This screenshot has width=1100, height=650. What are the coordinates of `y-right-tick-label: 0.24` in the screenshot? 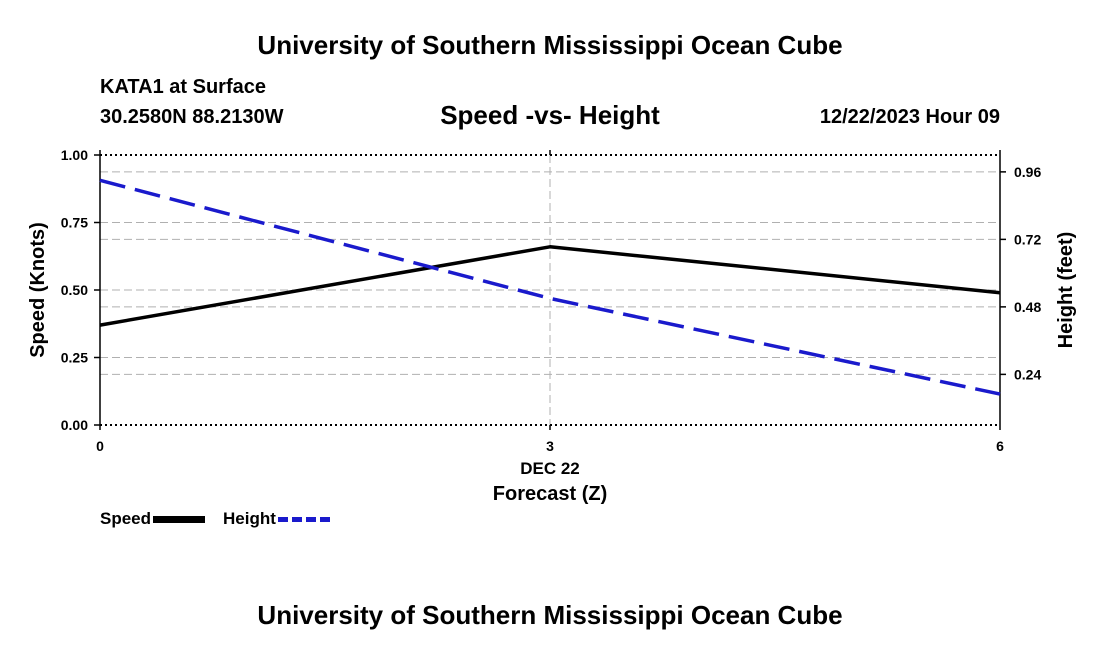 It's located at (1027, 374).